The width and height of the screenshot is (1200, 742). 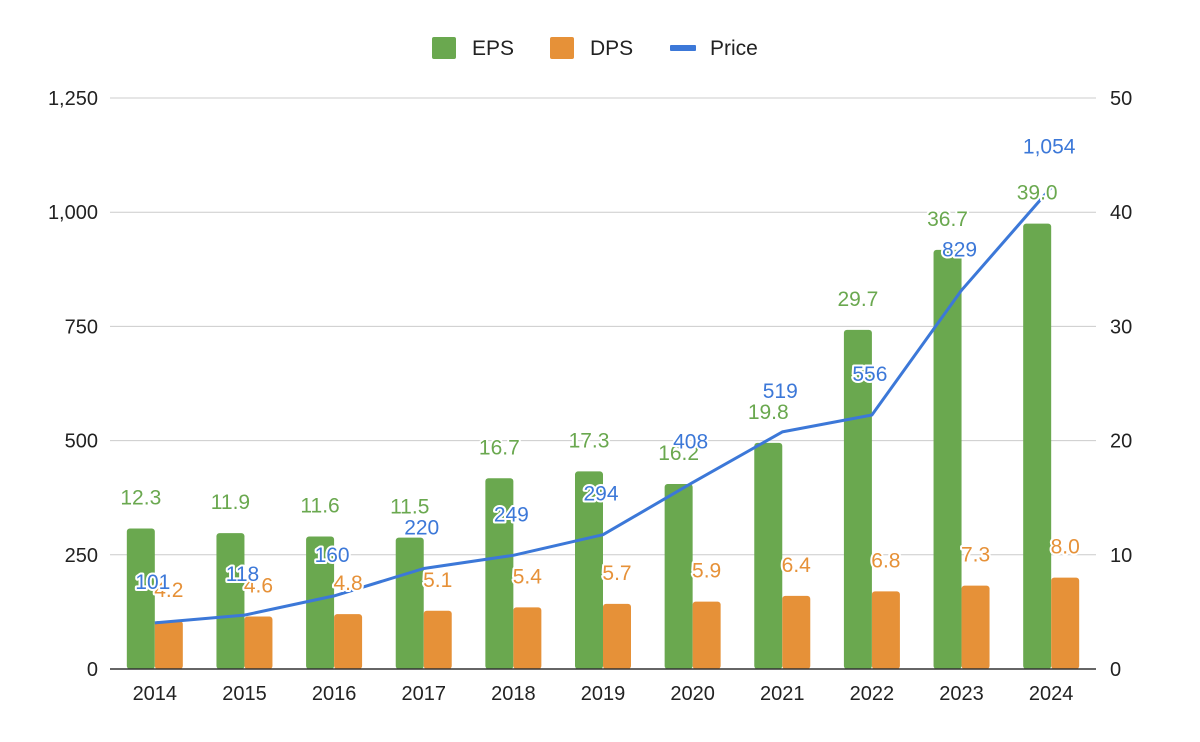 What do you see at coordinates (1121, 327) in the screenshot?
I see `right-tick-label: 30` at bounding box center [1121, 327].